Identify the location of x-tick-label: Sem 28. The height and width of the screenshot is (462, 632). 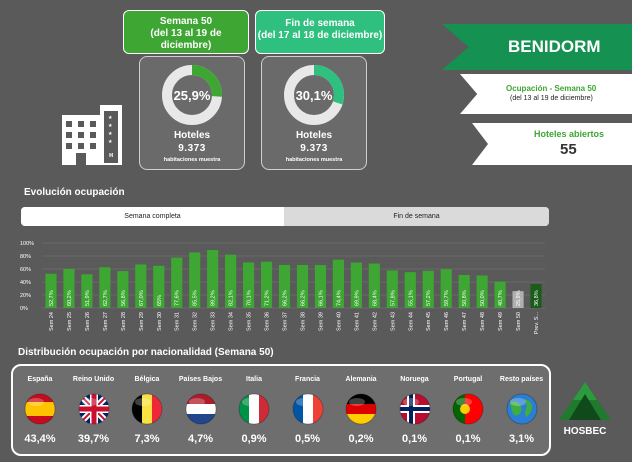
(124, 321).